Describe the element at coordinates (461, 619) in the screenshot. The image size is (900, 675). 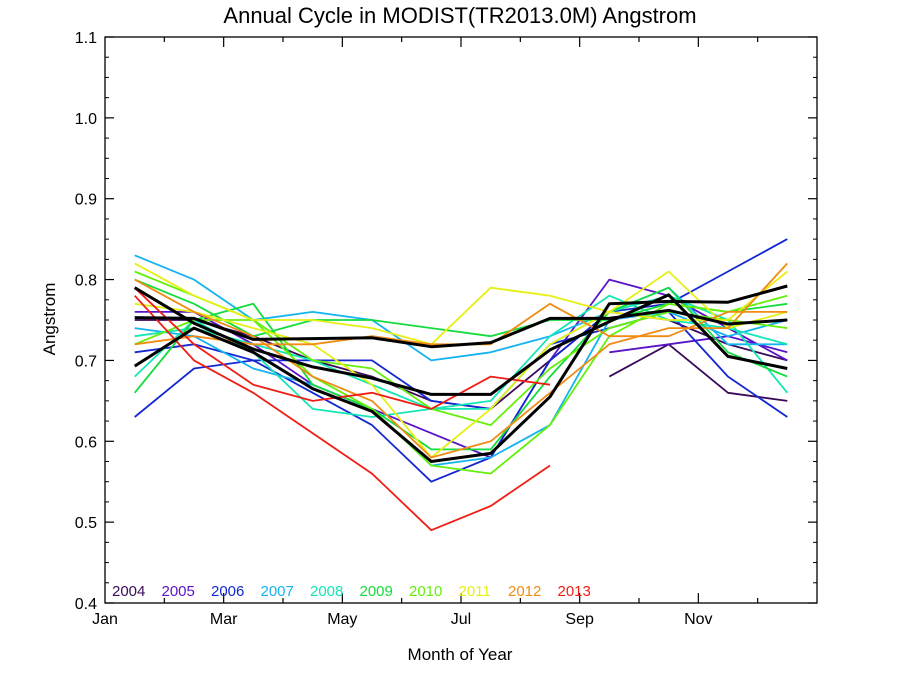
I see `x-tick-label: Jul` at that location.